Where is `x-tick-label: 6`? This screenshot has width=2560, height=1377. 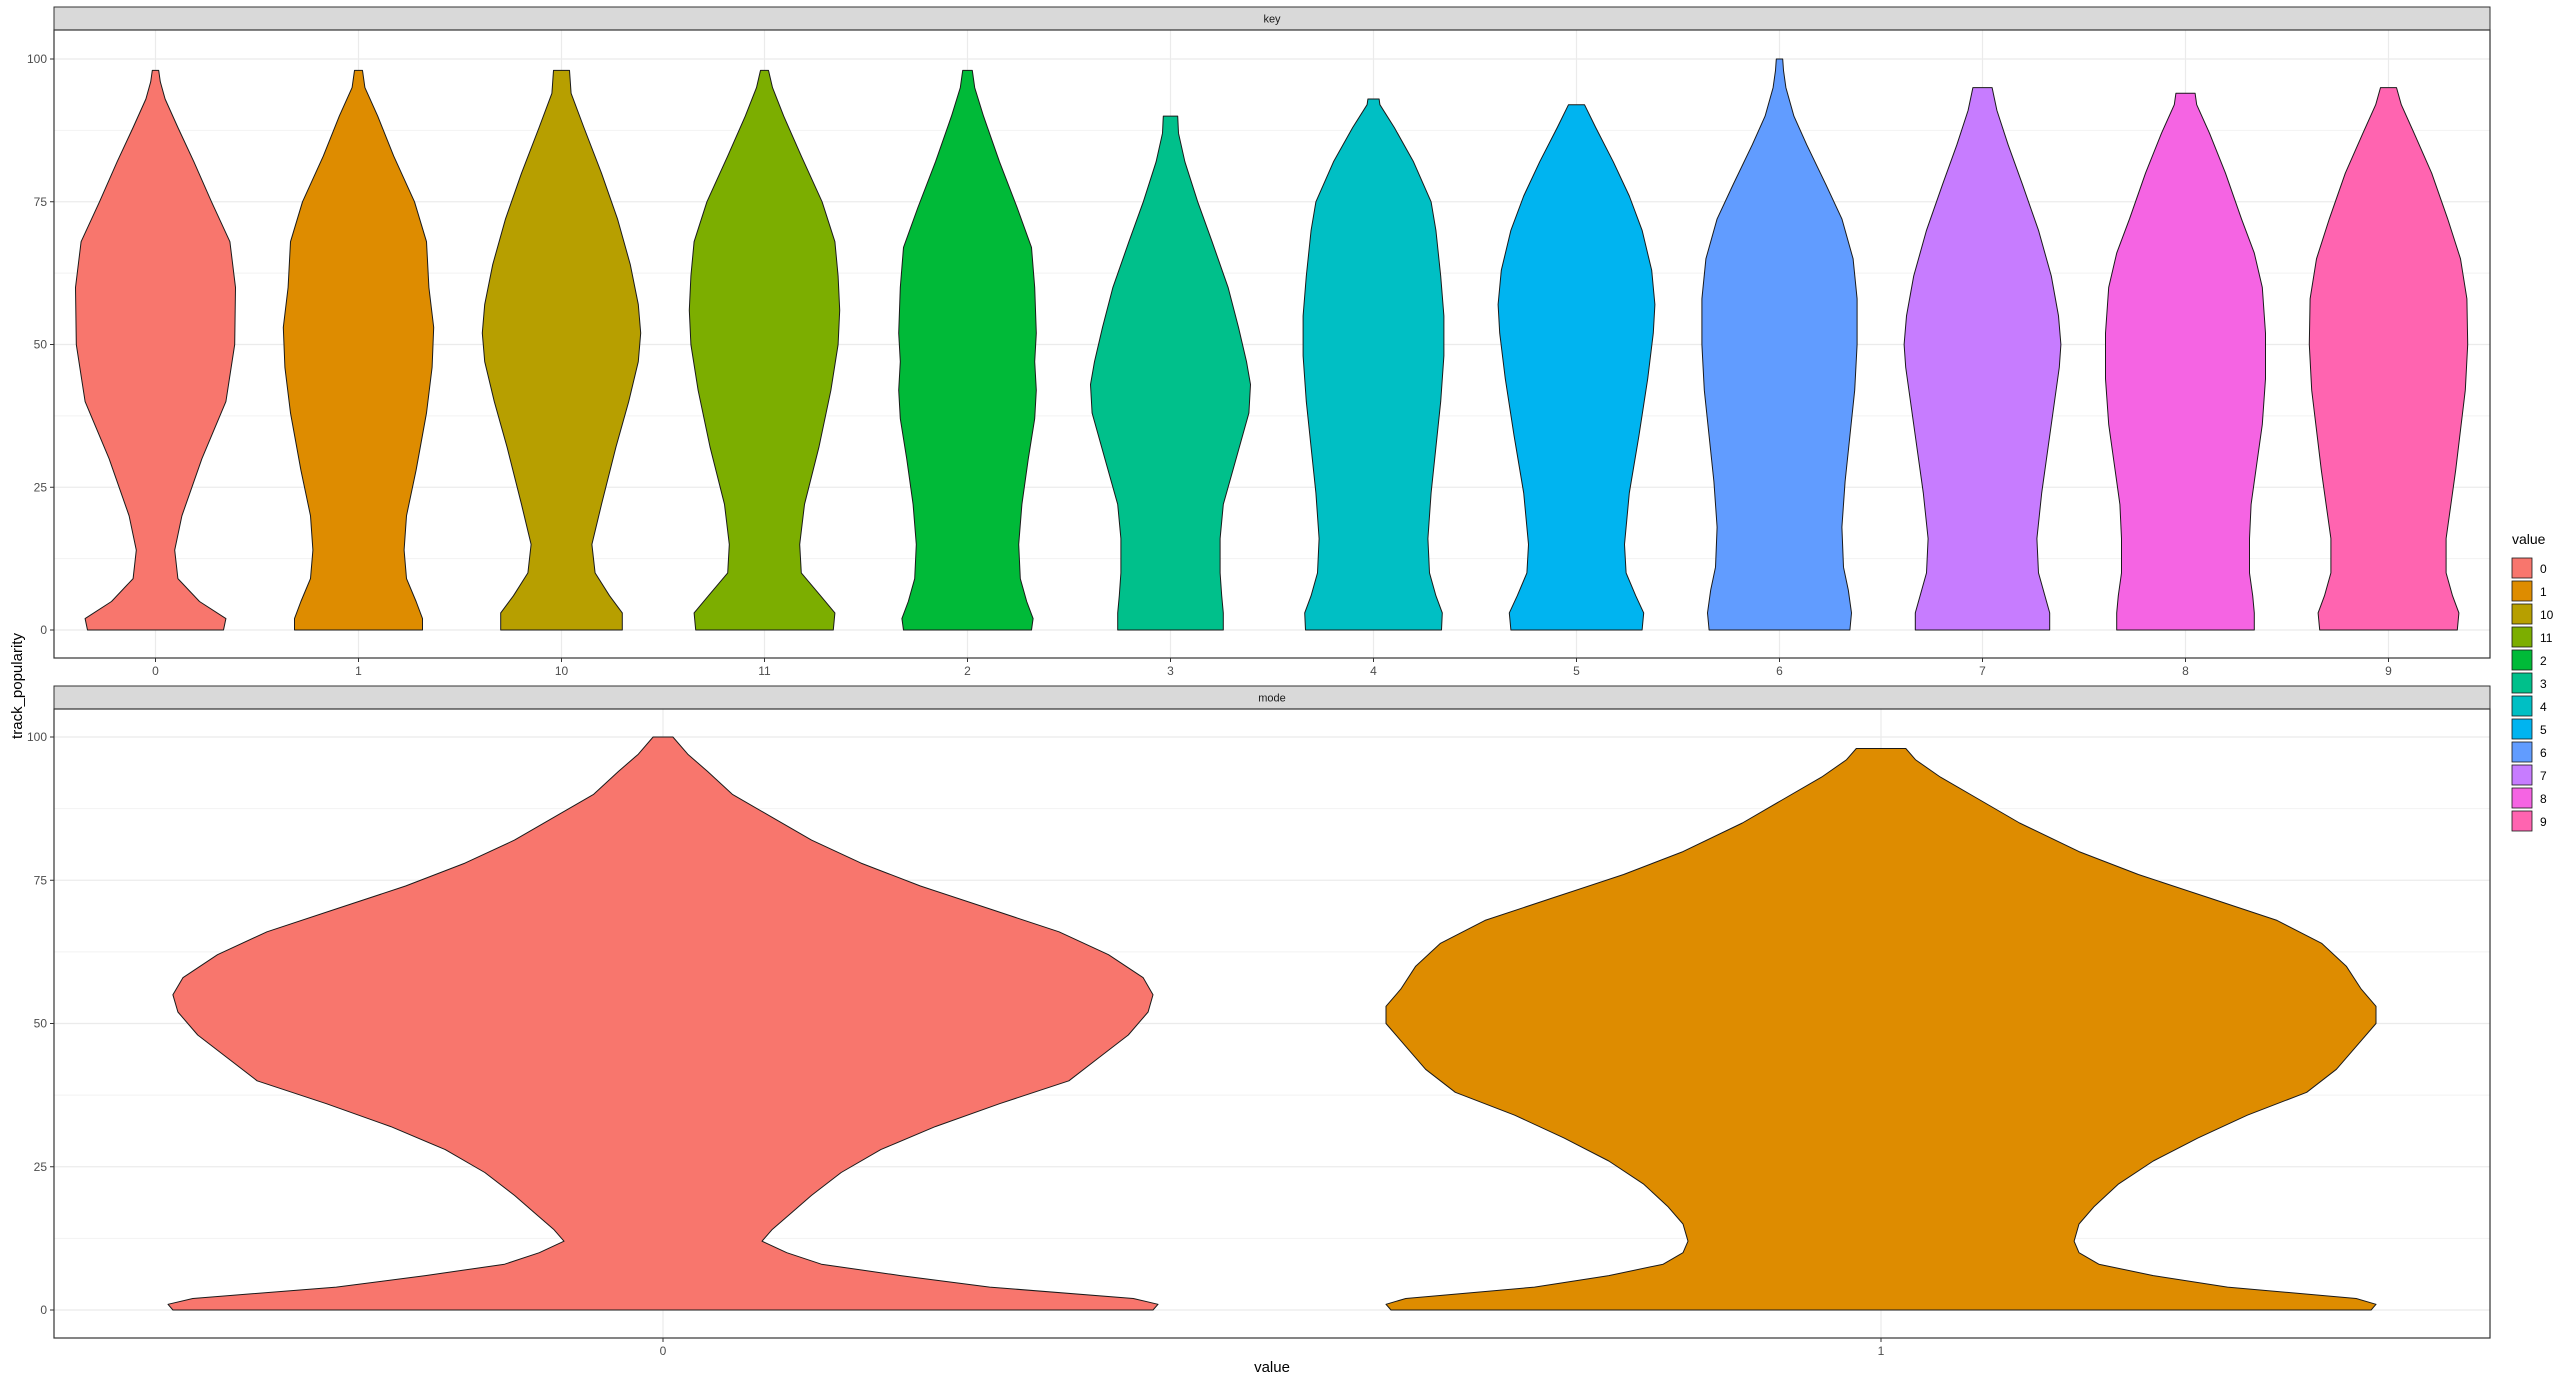 x-tick-label: 6 is located at coordinates (1779, 671).